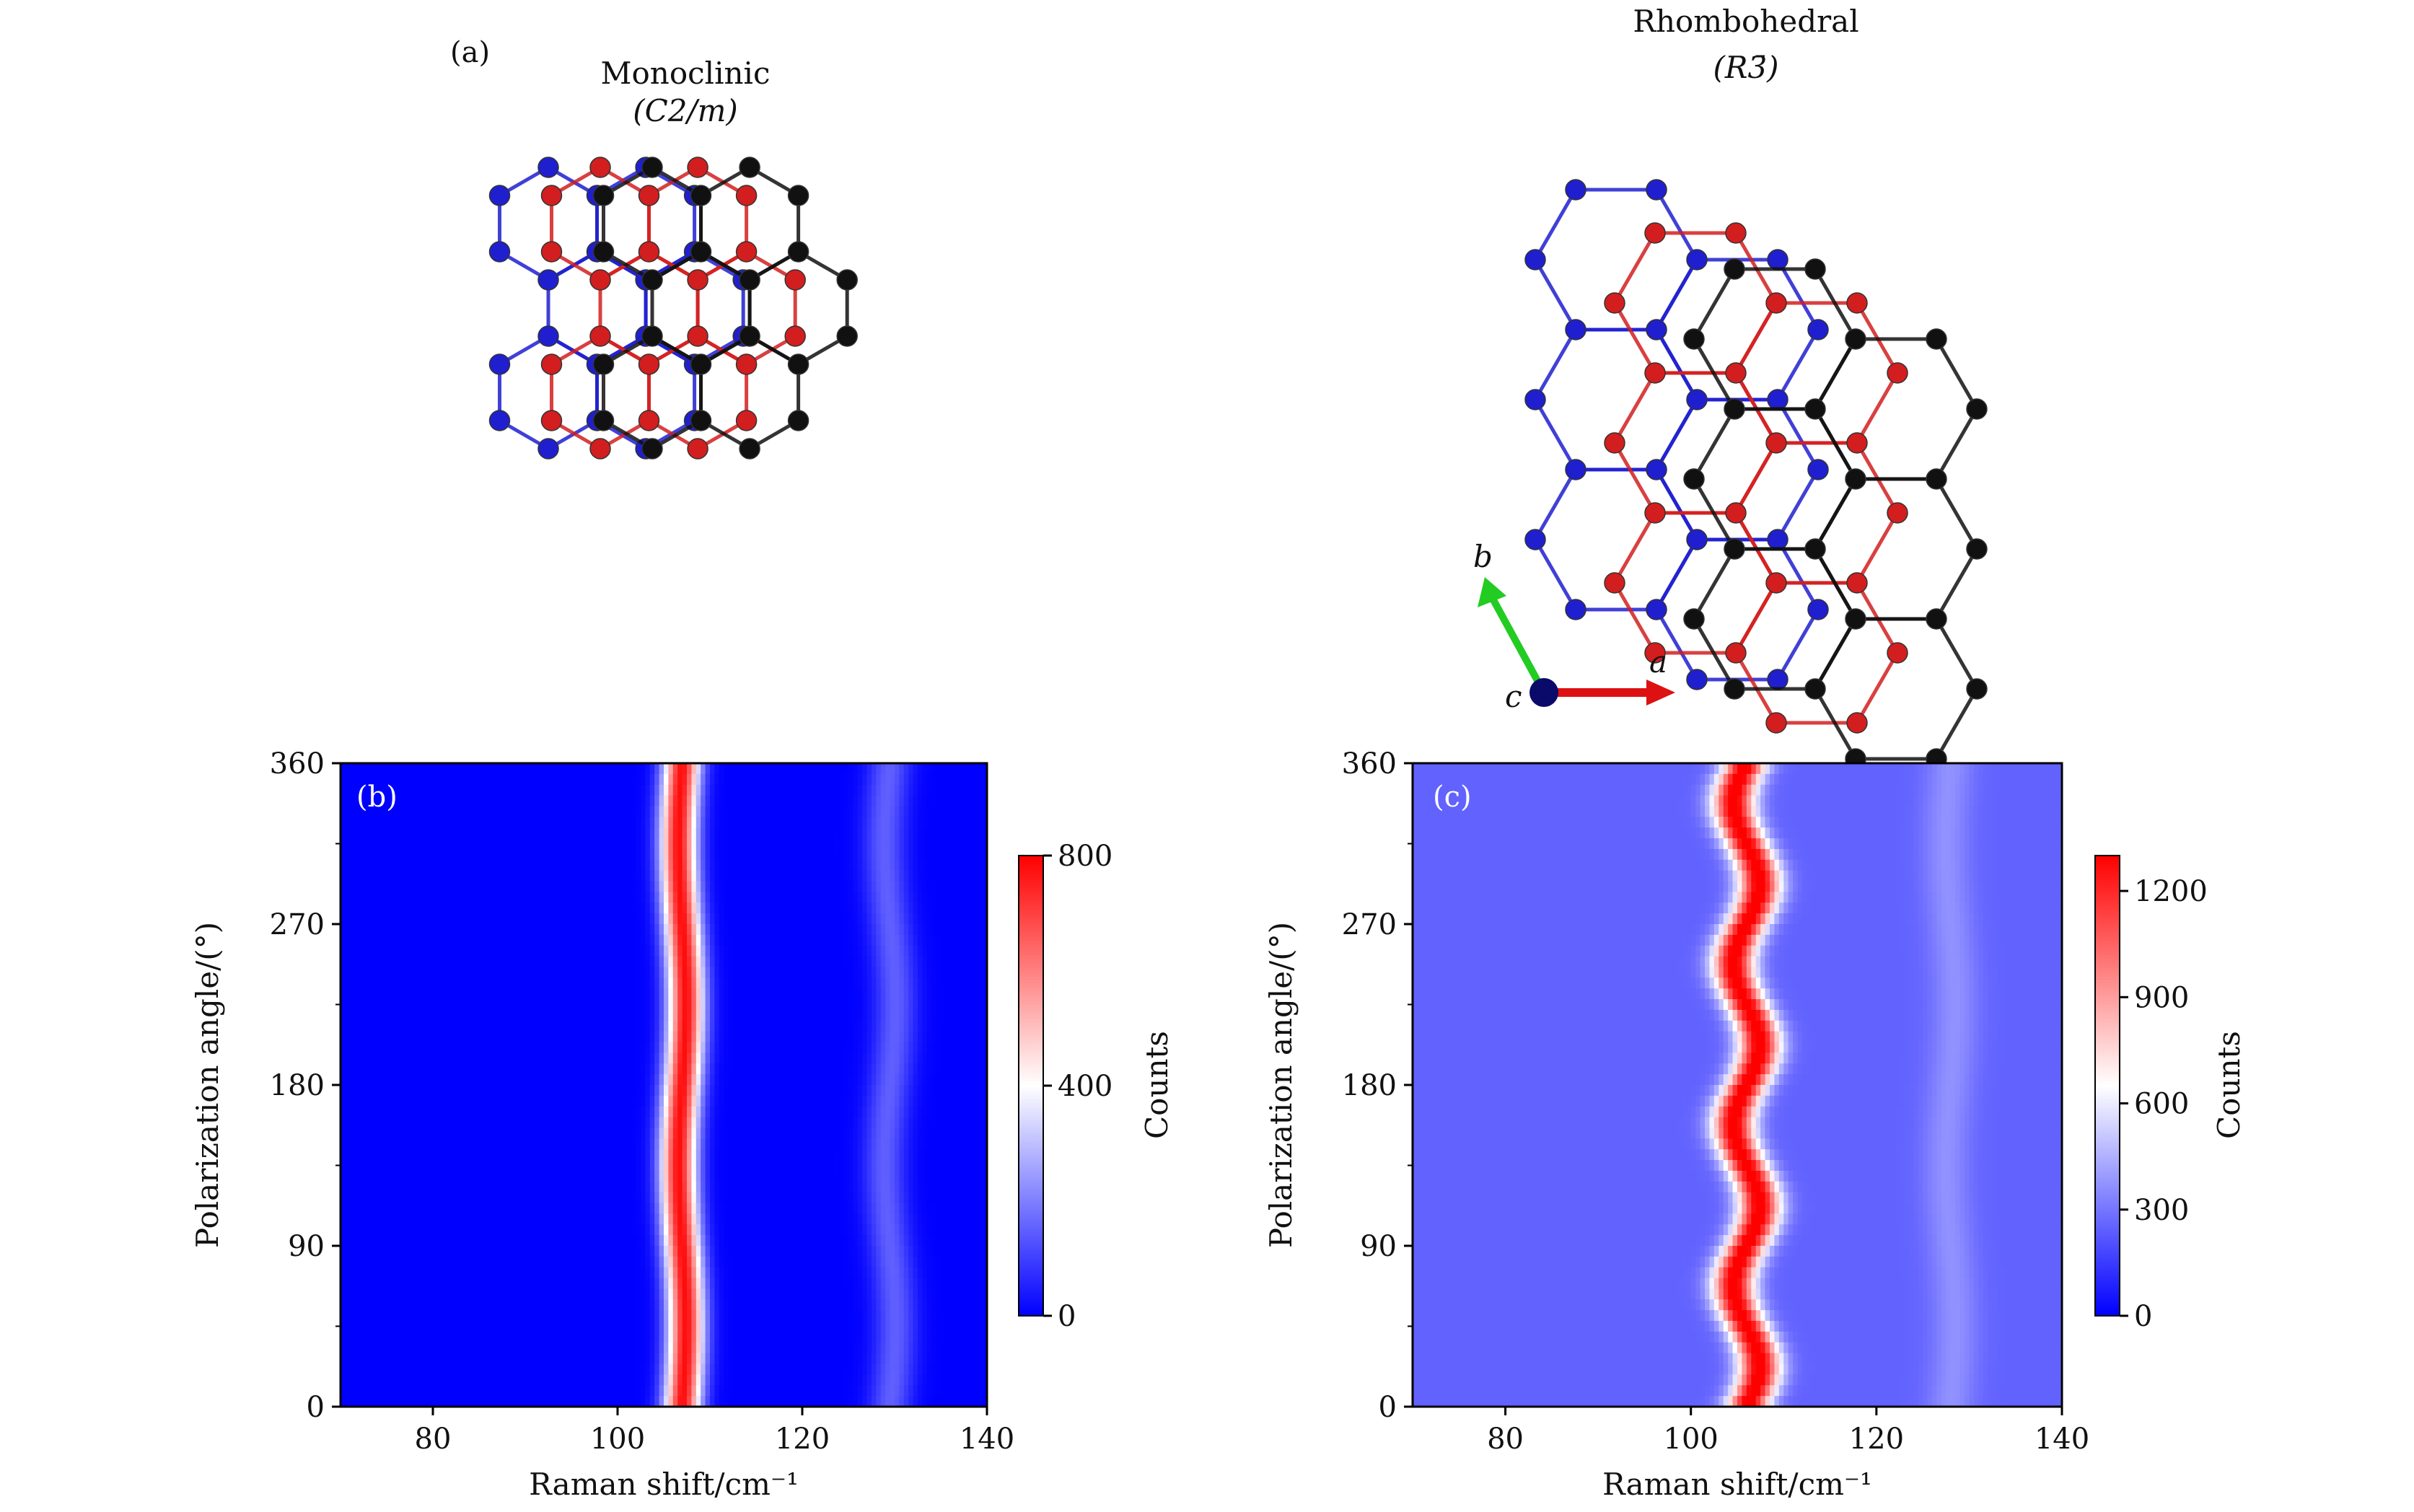 The width and height of the screenshot is (2414, 1512). What do you see at coordinates (1677, 224) in the screenshot?
I see `bond` at bounding box center [1677, 224].